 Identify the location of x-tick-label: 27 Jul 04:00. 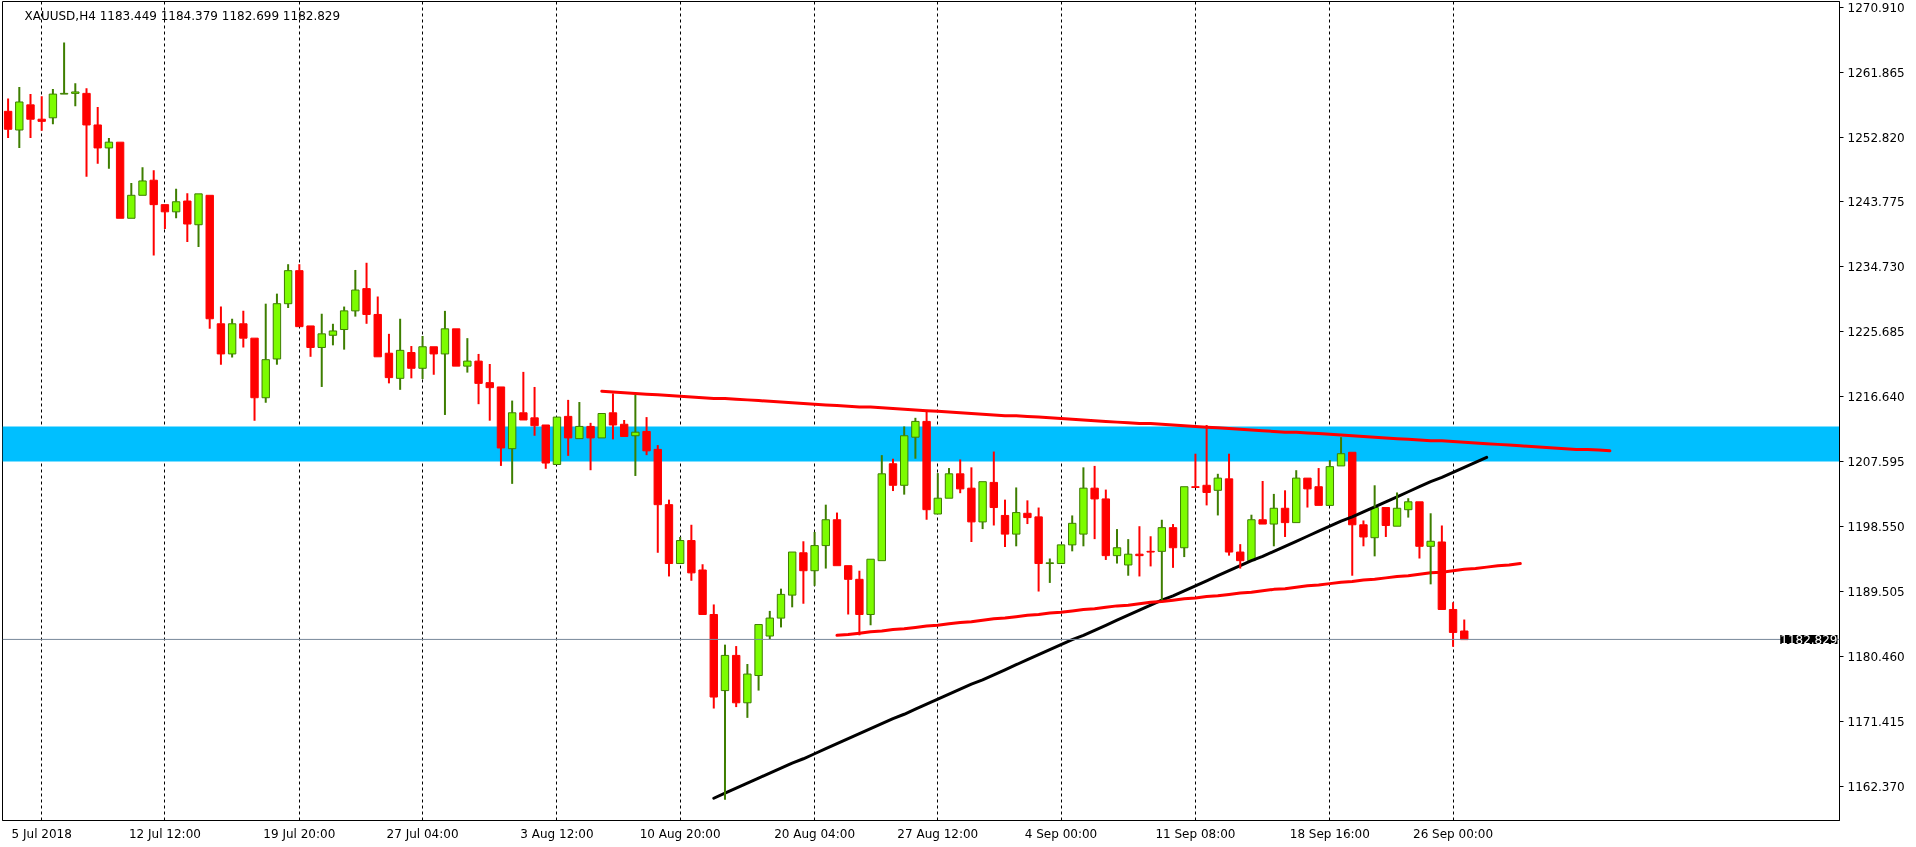
(422, 833).